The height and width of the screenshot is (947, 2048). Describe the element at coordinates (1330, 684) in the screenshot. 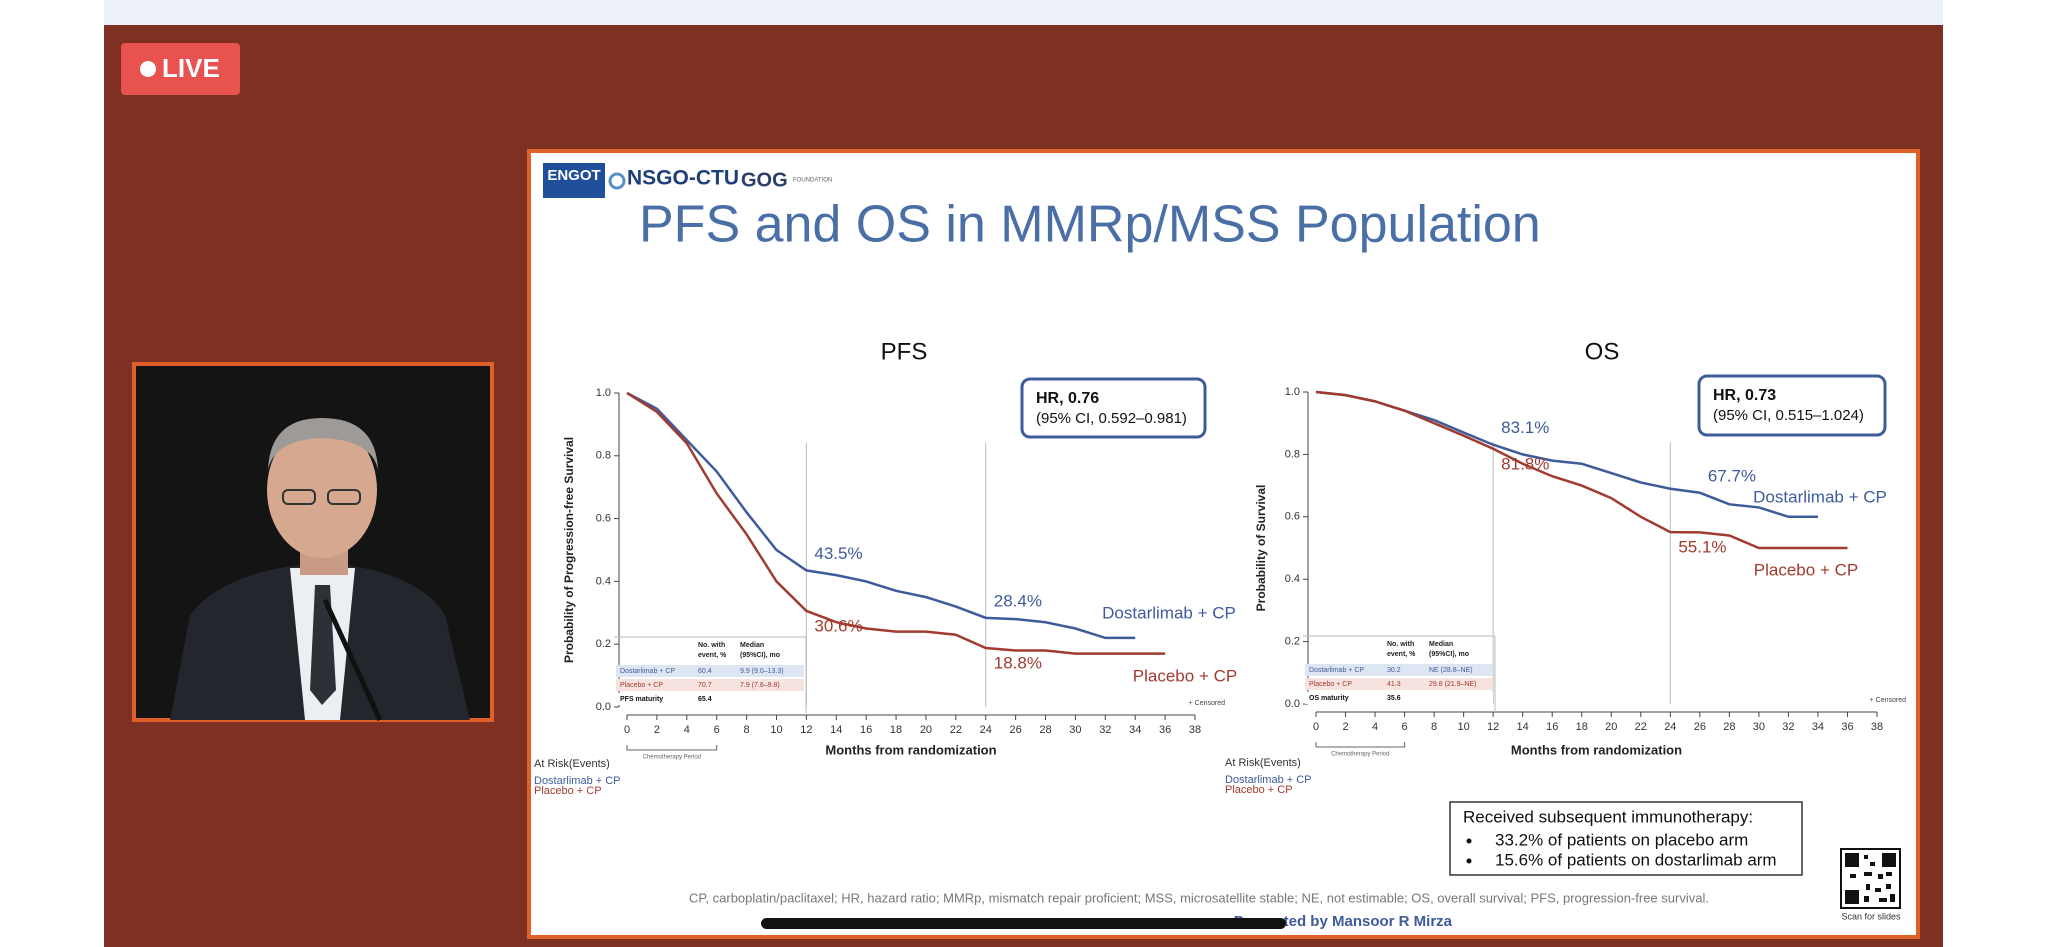

I see `table-cell: Placebo + CP` at that location.